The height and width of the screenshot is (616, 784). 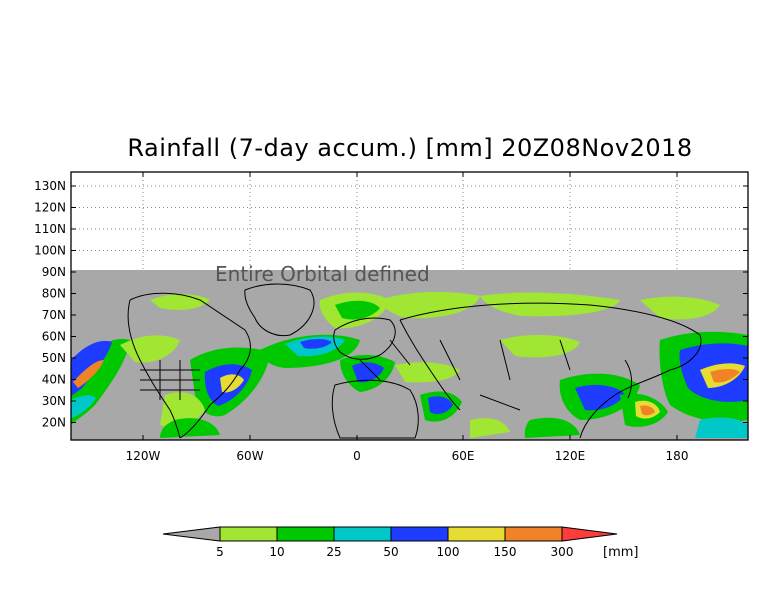 I want to click on lat-label: 90N, so click(x=54, y=272).